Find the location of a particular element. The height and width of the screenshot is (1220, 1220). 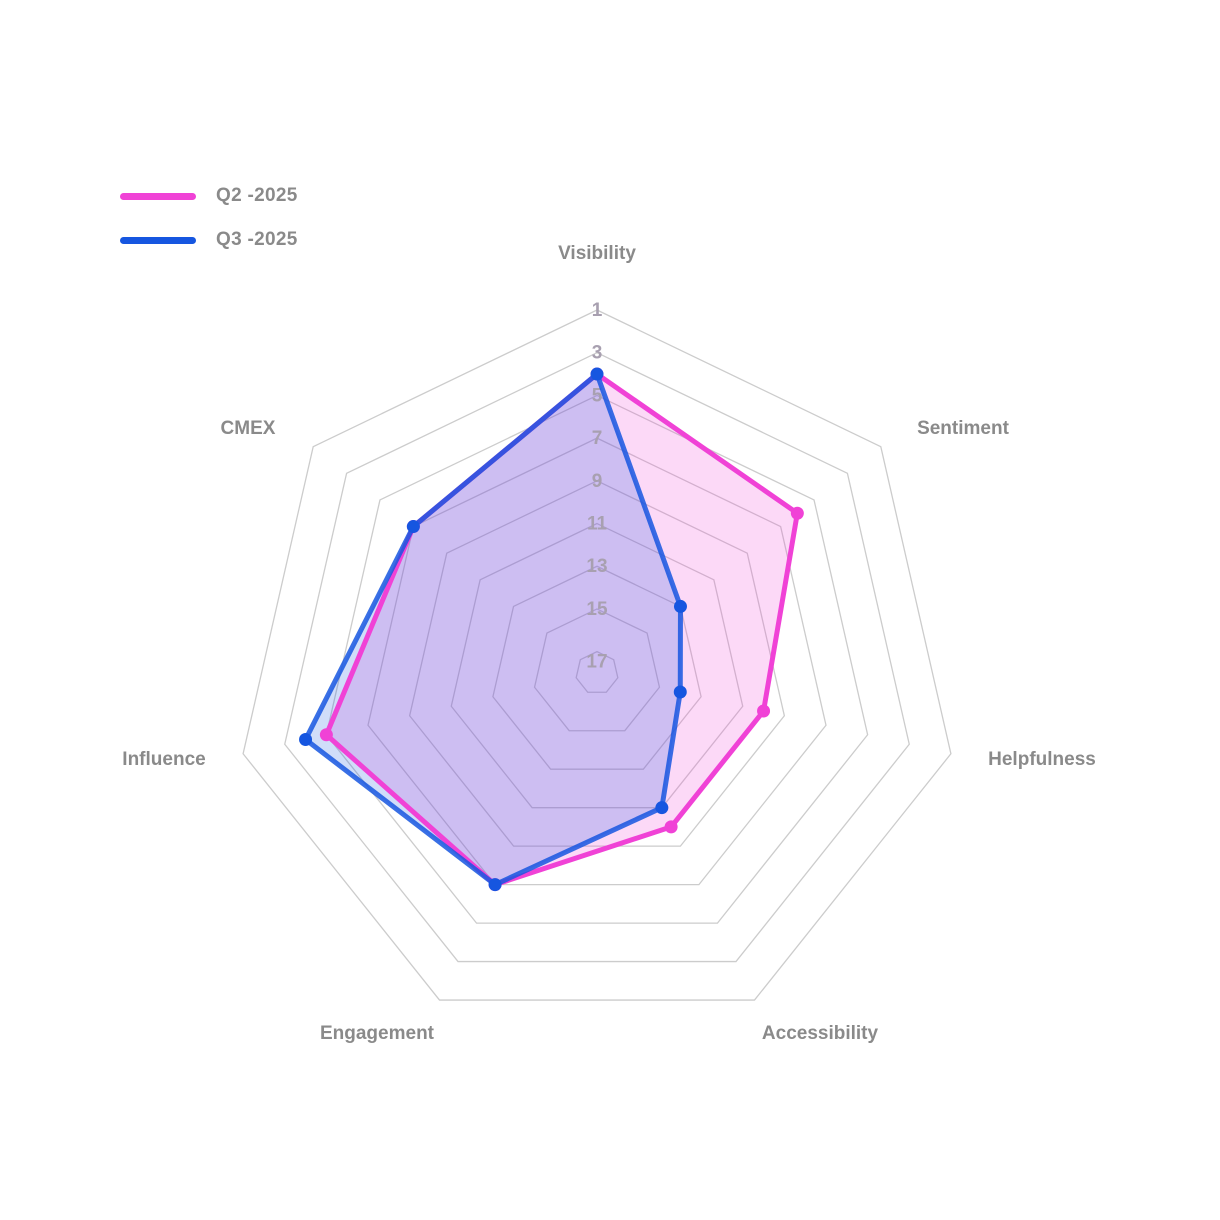

tick-label: 7 is located at coordinates (597, 438).